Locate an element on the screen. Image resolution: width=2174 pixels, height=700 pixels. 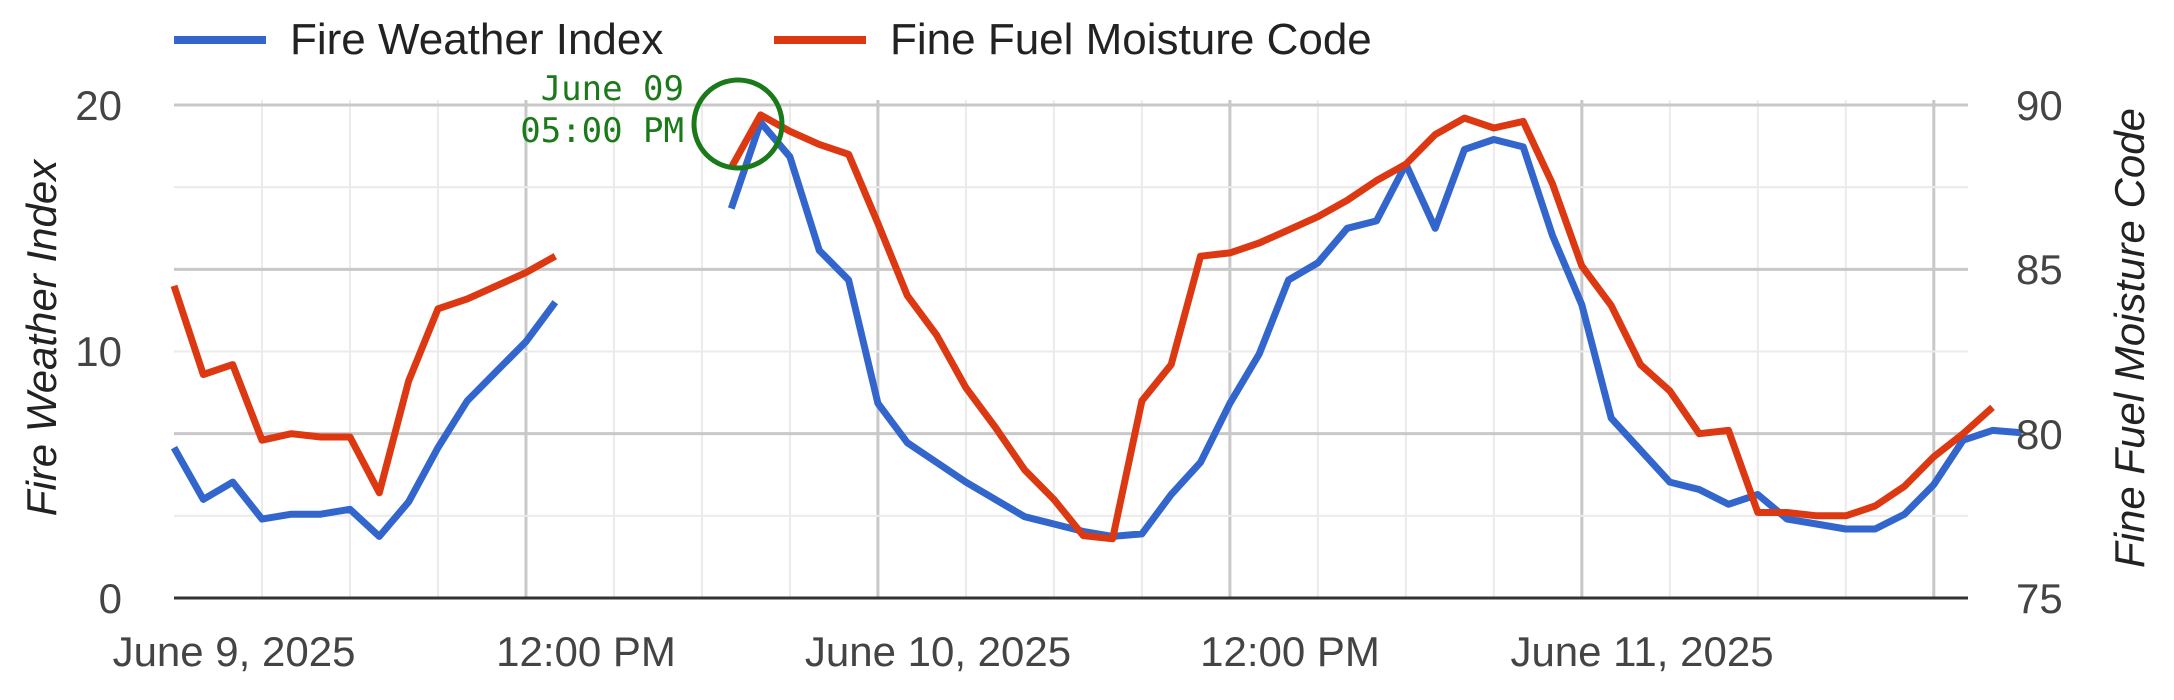
right-tick-3: 90 is located at coordinates (2039, 105).